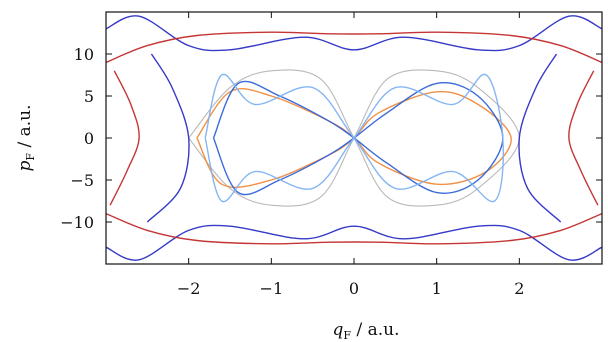 The height and width of the screenshot is (342, 608). I want to click on x-axis-unit: / a.u., so click(375, 330).